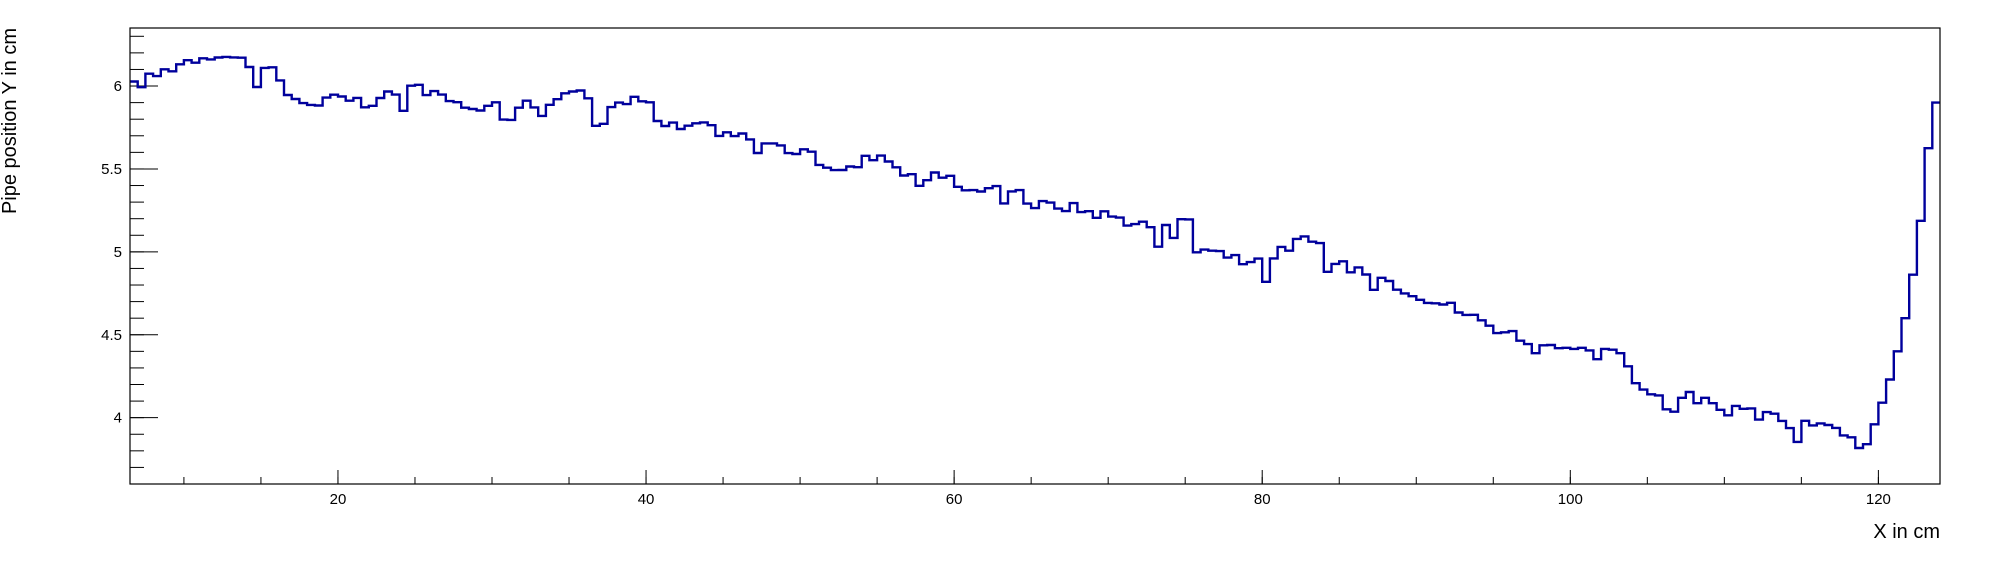 This screenshot has width=1996, height=572. I want to click on y-tick-labels: 4 4.5 5 5.5 6, so click(111, 252).